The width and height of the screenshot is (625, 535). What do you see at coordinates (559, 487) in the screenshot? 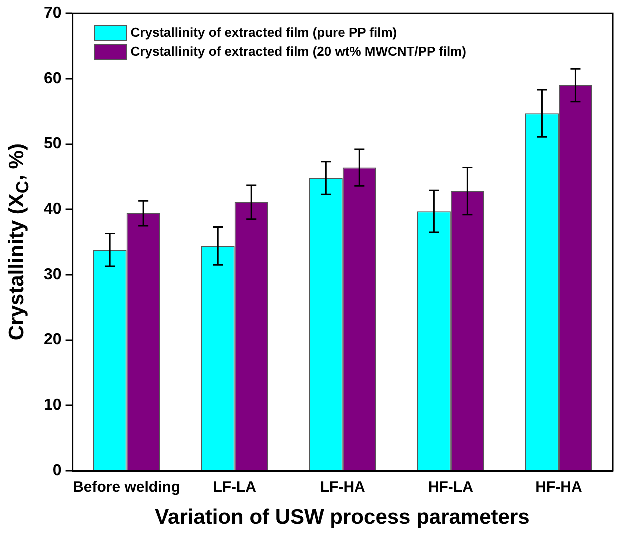
I see `x-tick-label: HF-HA` at bounding box center [559, 487].